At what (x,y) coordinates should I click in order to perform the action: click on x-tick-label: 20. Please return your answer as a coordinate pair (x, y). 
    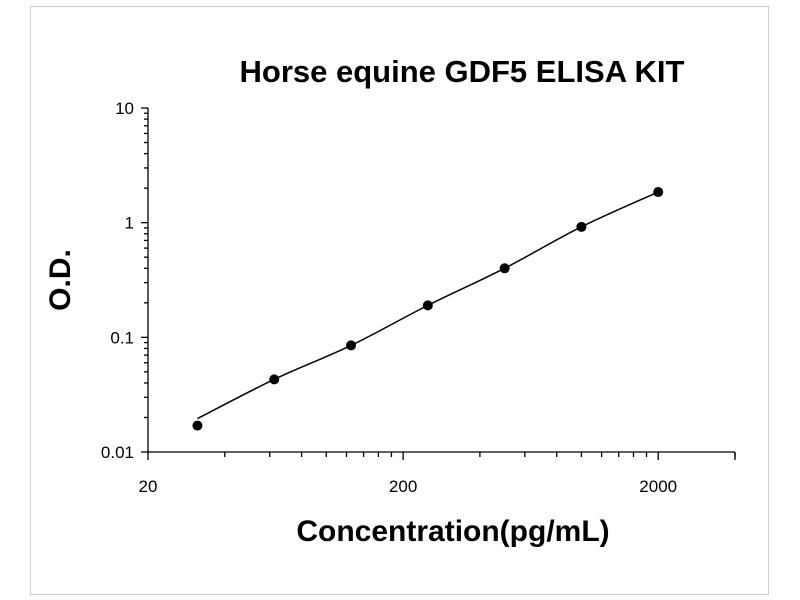
    Looking at the image, I should click on (148, 486).